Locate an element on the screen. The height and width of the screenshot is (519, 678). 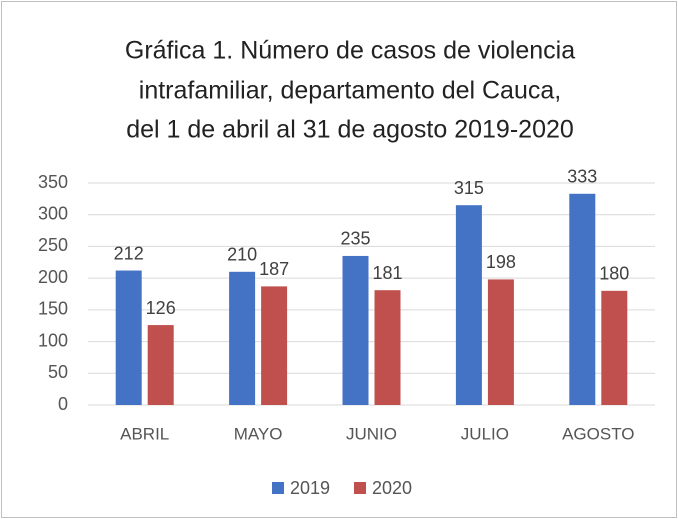
y-tick-label: 250 is located at coordinates (53, 245).